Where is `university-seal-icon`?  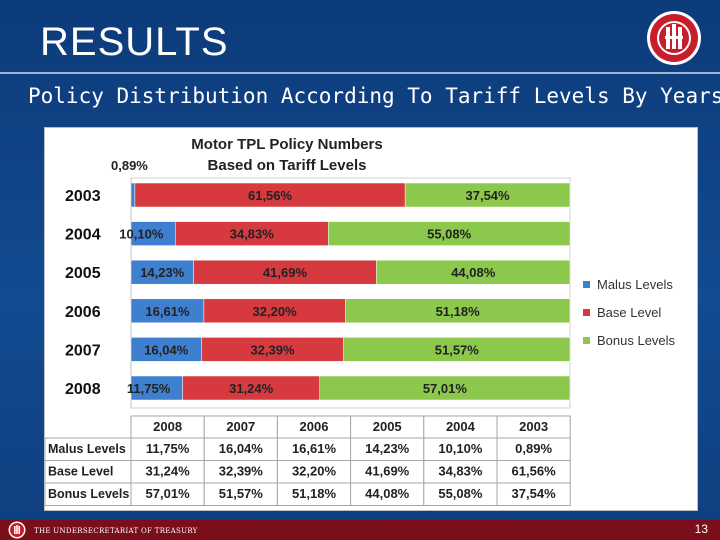
university-seal-icon is located at coordinates (674, 38).